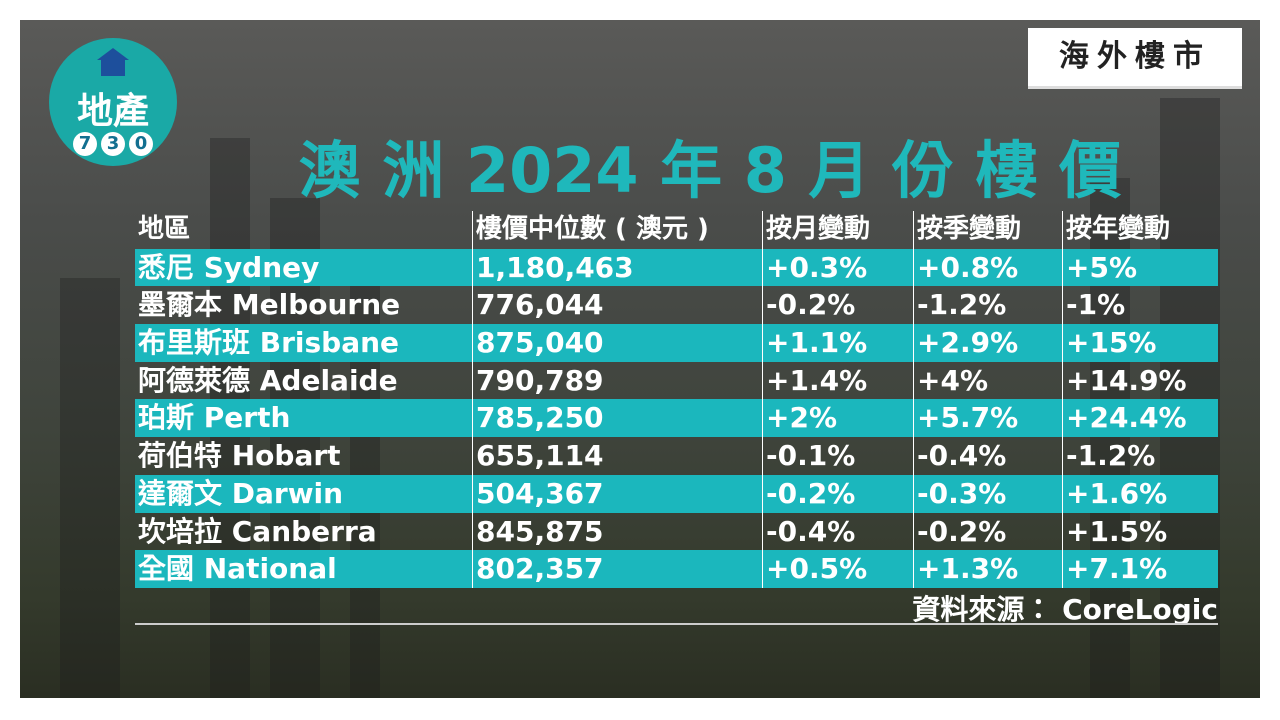 The width and height of the screenshot is (1280, 720). What do you see at coordinates (676, 624) in the screenshot?
I see `rule` at bounding box center [676, 624].